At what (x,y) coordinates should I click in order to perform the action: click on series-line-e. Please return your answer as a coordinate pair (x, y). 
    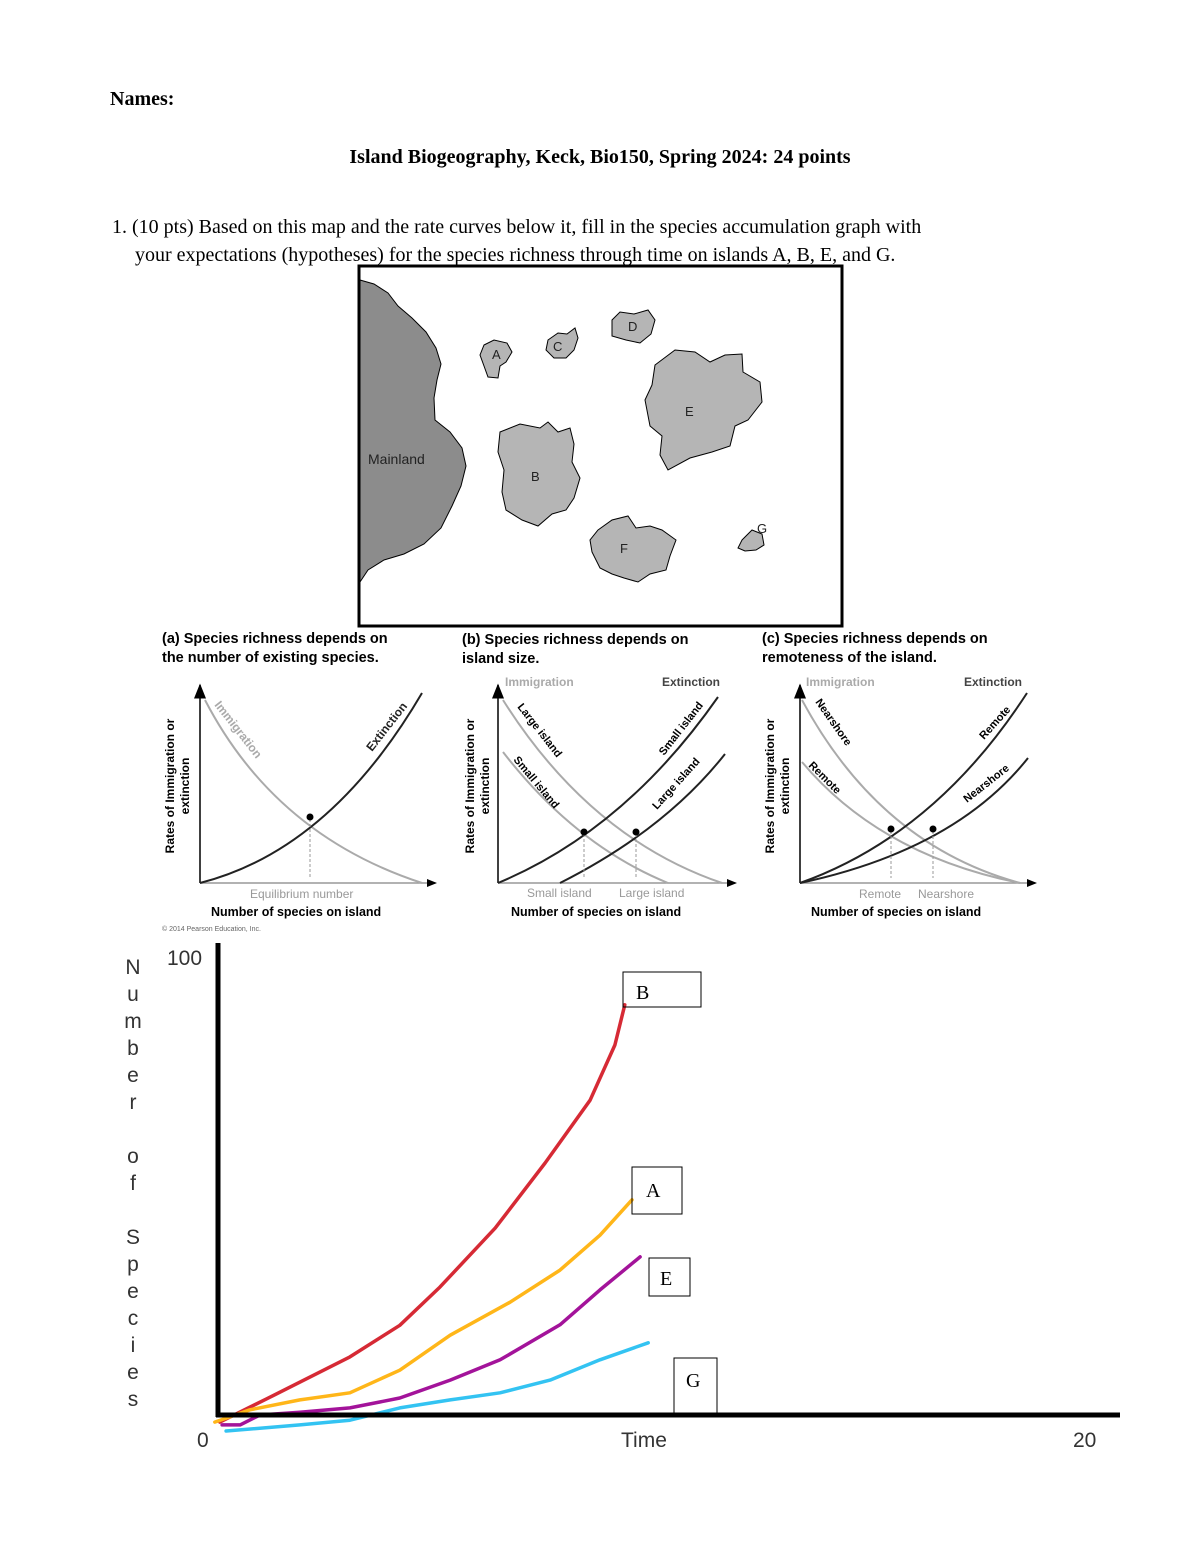
    Looking at the image, I should click on (431, 1341).